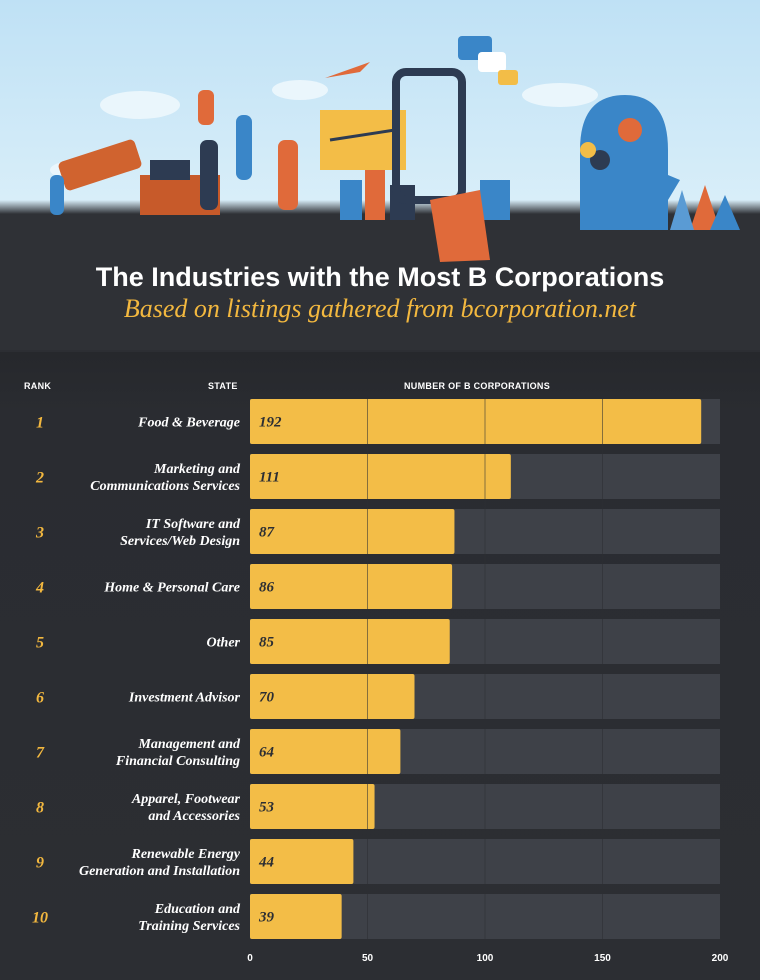  Describe the element at coordinates (267, 643) in the screenshot. I see `value-label: 85` at that location.